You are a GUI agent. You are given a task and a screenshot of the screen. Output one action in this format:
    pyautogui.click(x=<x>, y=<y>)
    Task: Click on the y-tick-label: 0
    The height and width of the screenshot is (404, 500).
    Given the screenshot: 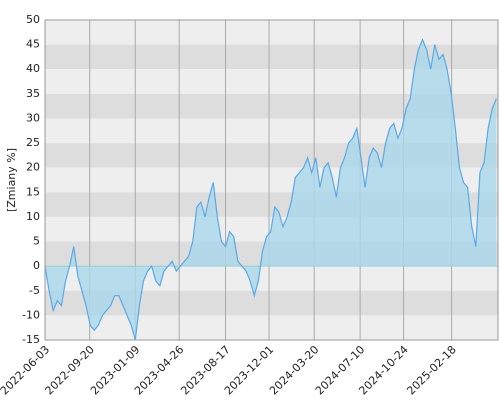 What is the action you would take?
    pyautogui.click(x=36, y=265)
    